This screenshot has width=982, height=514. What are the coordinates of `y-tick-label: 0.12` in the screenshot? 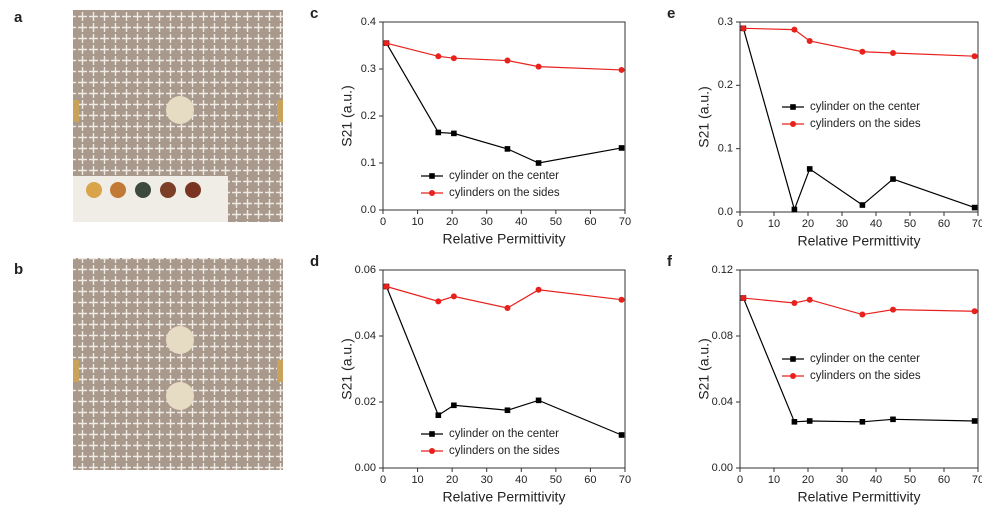 It's located at (722, 270).